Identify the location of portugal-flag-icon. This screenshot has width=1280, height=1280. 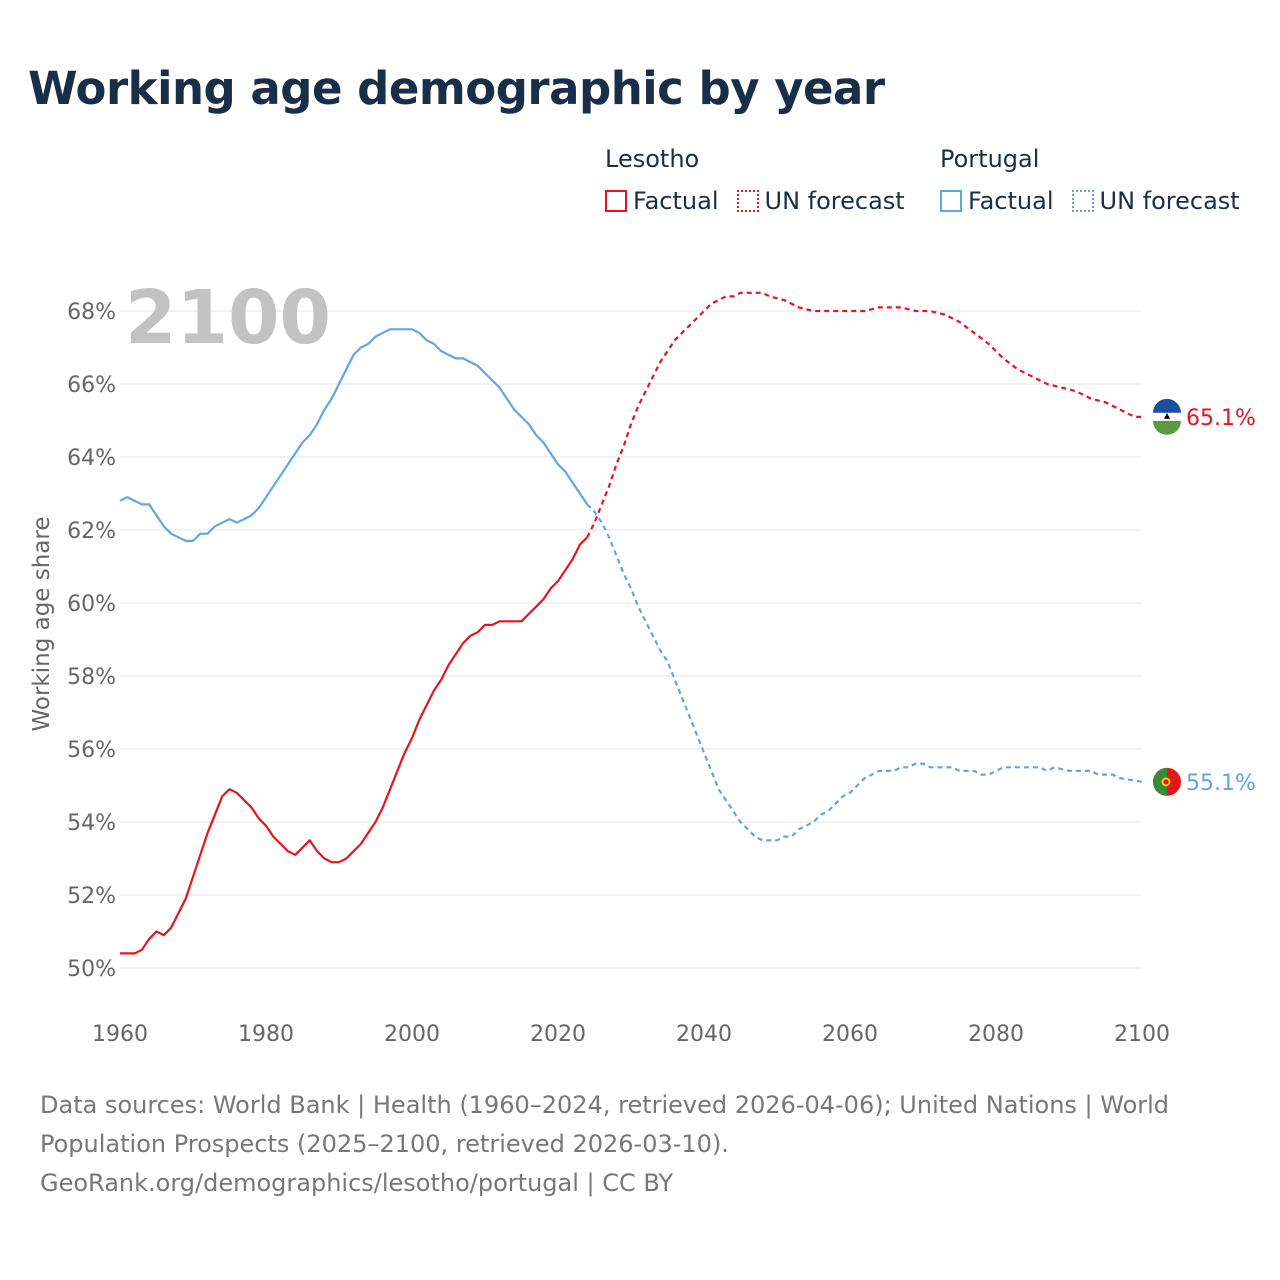
(1167, 781).